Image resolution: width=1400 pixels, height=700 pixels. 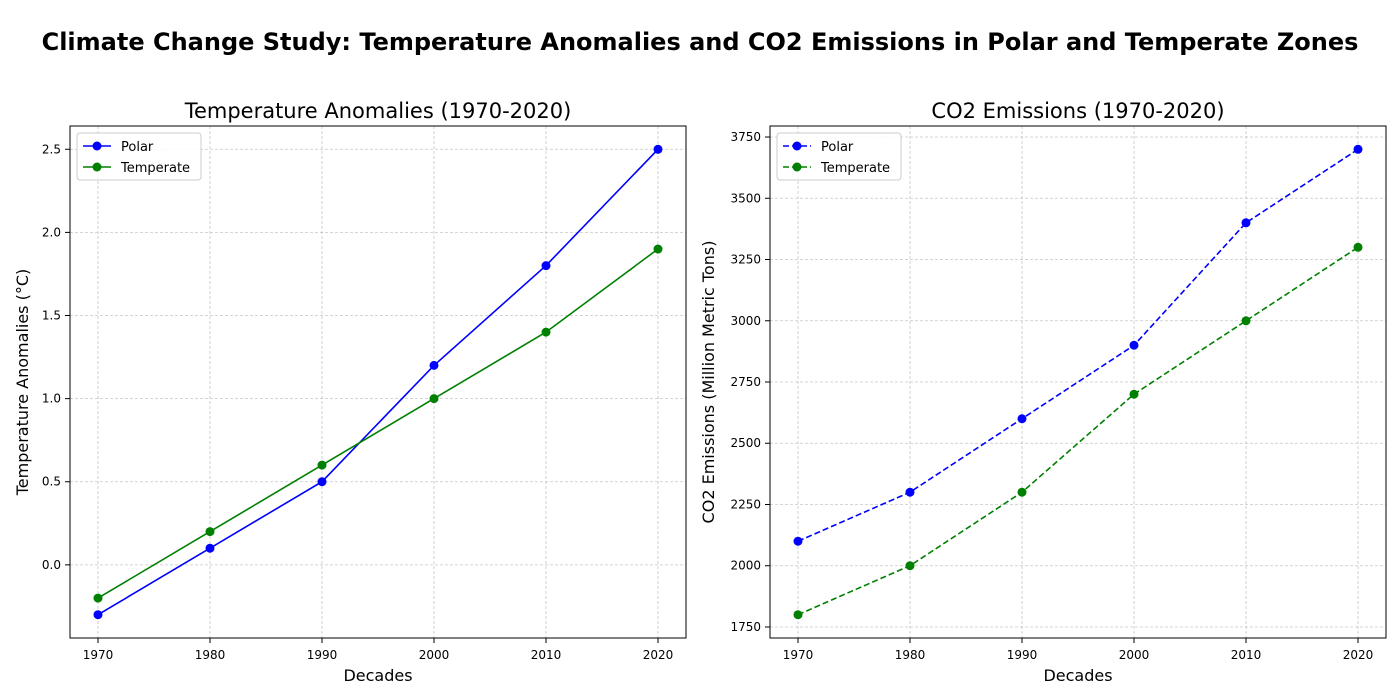 I want to click on y-tick-label: 1.0, so click(x=51, y=399).